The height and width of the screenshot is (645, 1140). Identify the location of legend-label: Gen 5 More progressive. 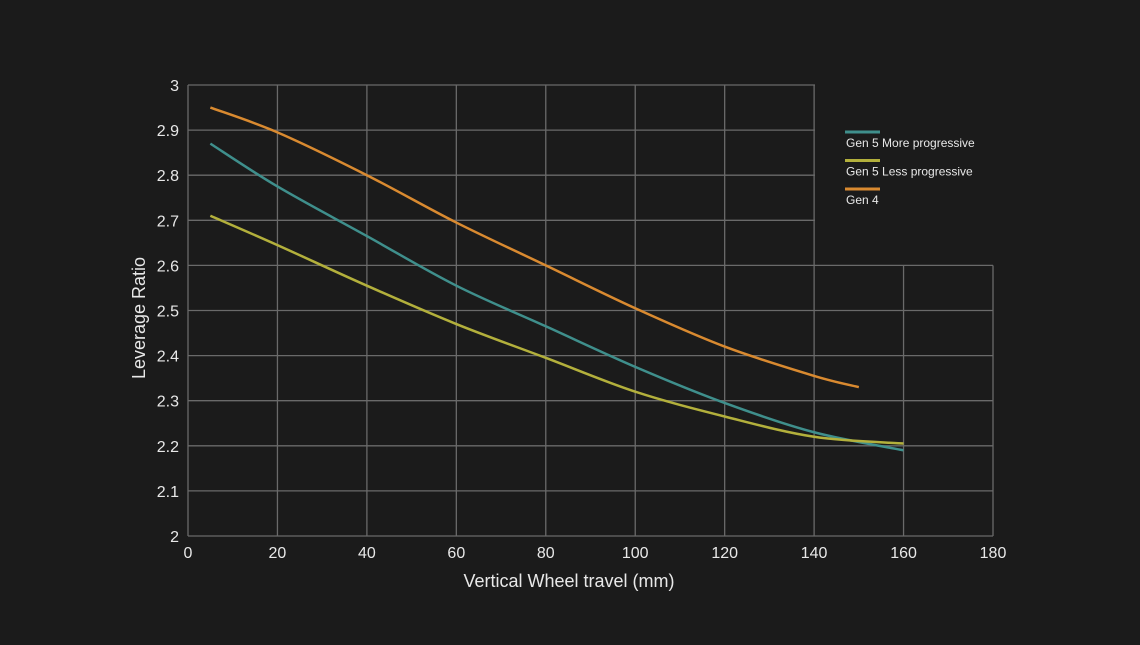
(910, 143).